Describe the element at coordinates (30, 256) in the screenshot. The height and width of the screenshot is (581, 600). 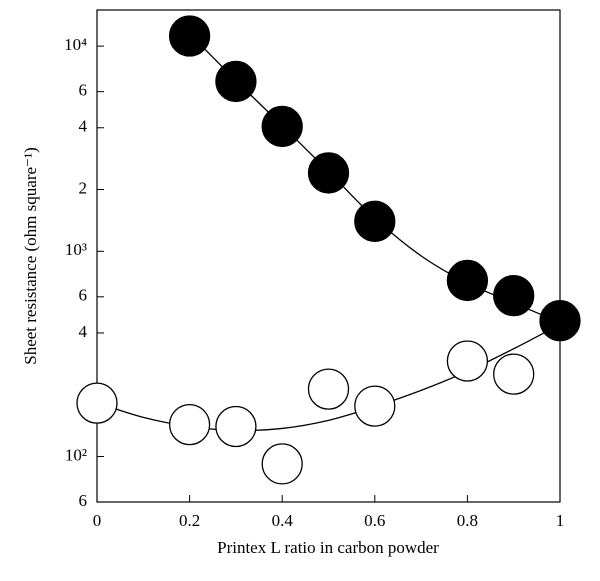
I see `y-axis-label: Sheet resistance (ohm square⁻¹)` at that location.